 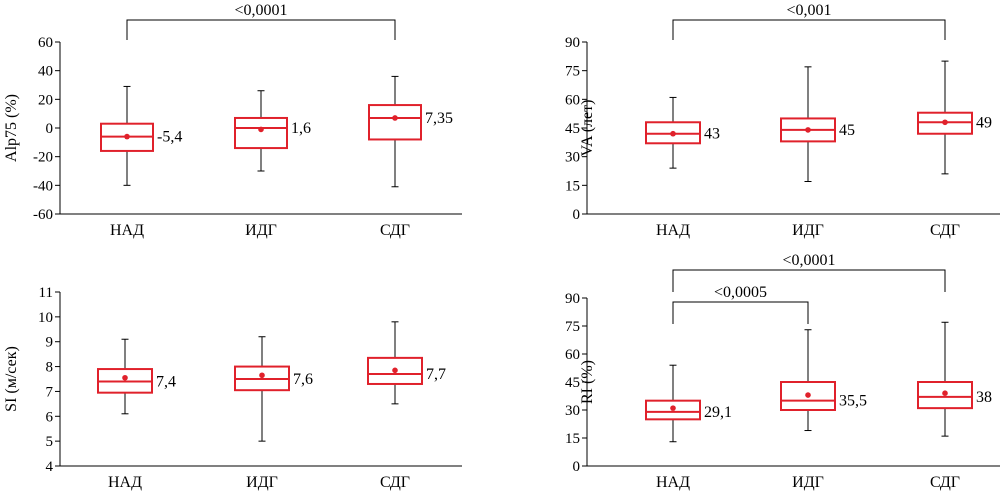 What do you see at coordinates (823, 380) in the screenshot?
I see `box-2: 35,5` at bounding box center [823, 380].